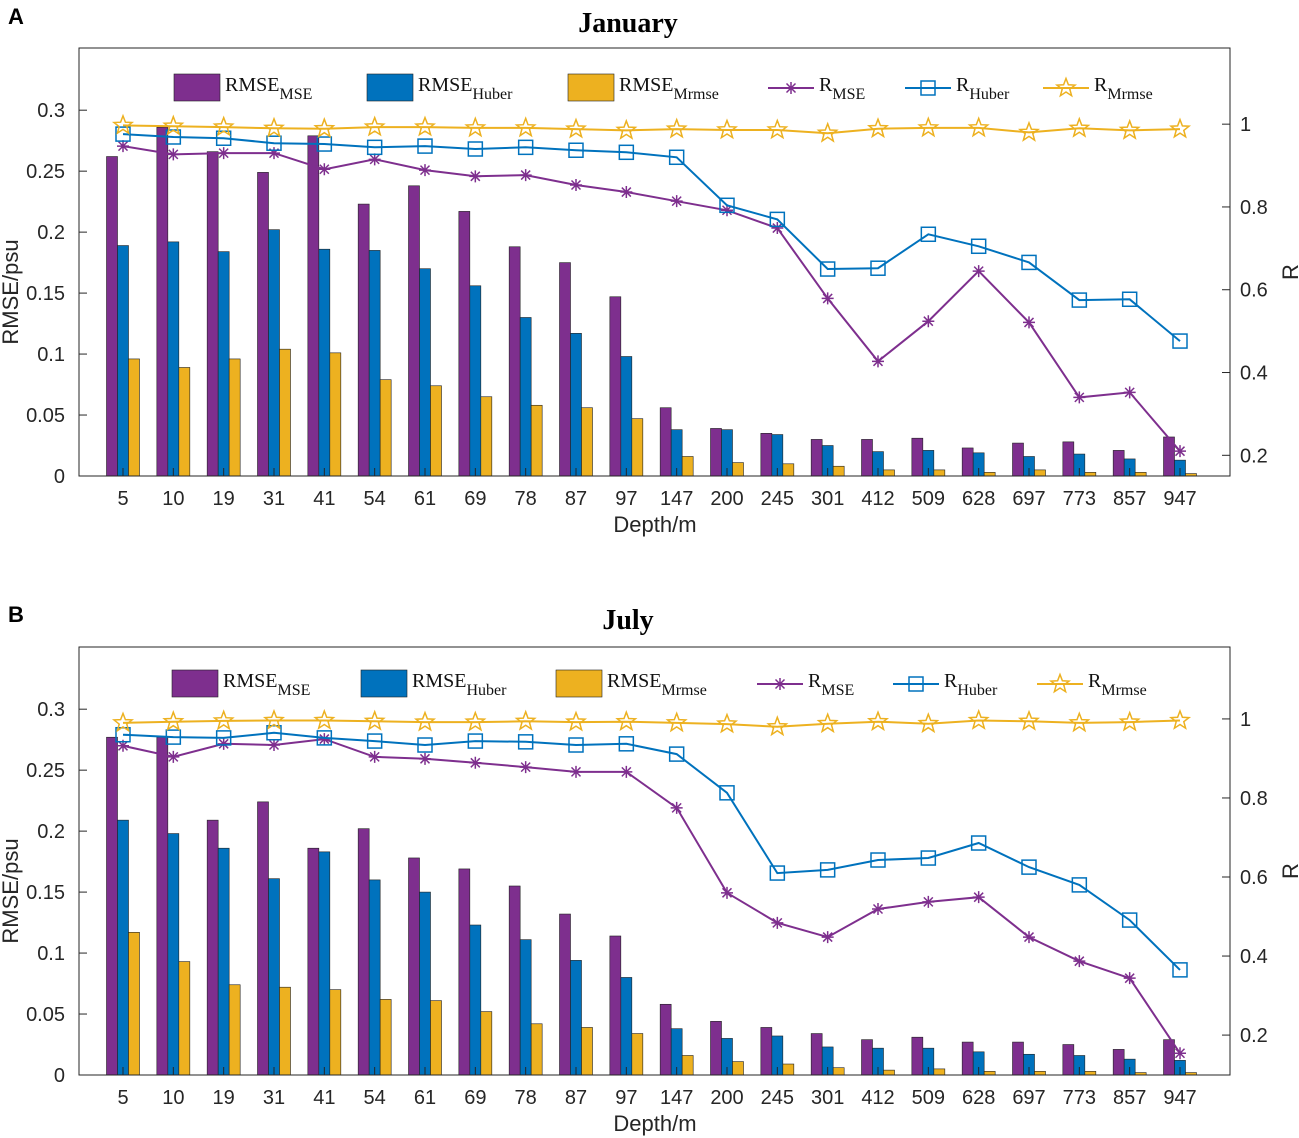 This screenshot has width=1299, height=1138. I want to click on x-tick-label: 5, so click(122, 1098).